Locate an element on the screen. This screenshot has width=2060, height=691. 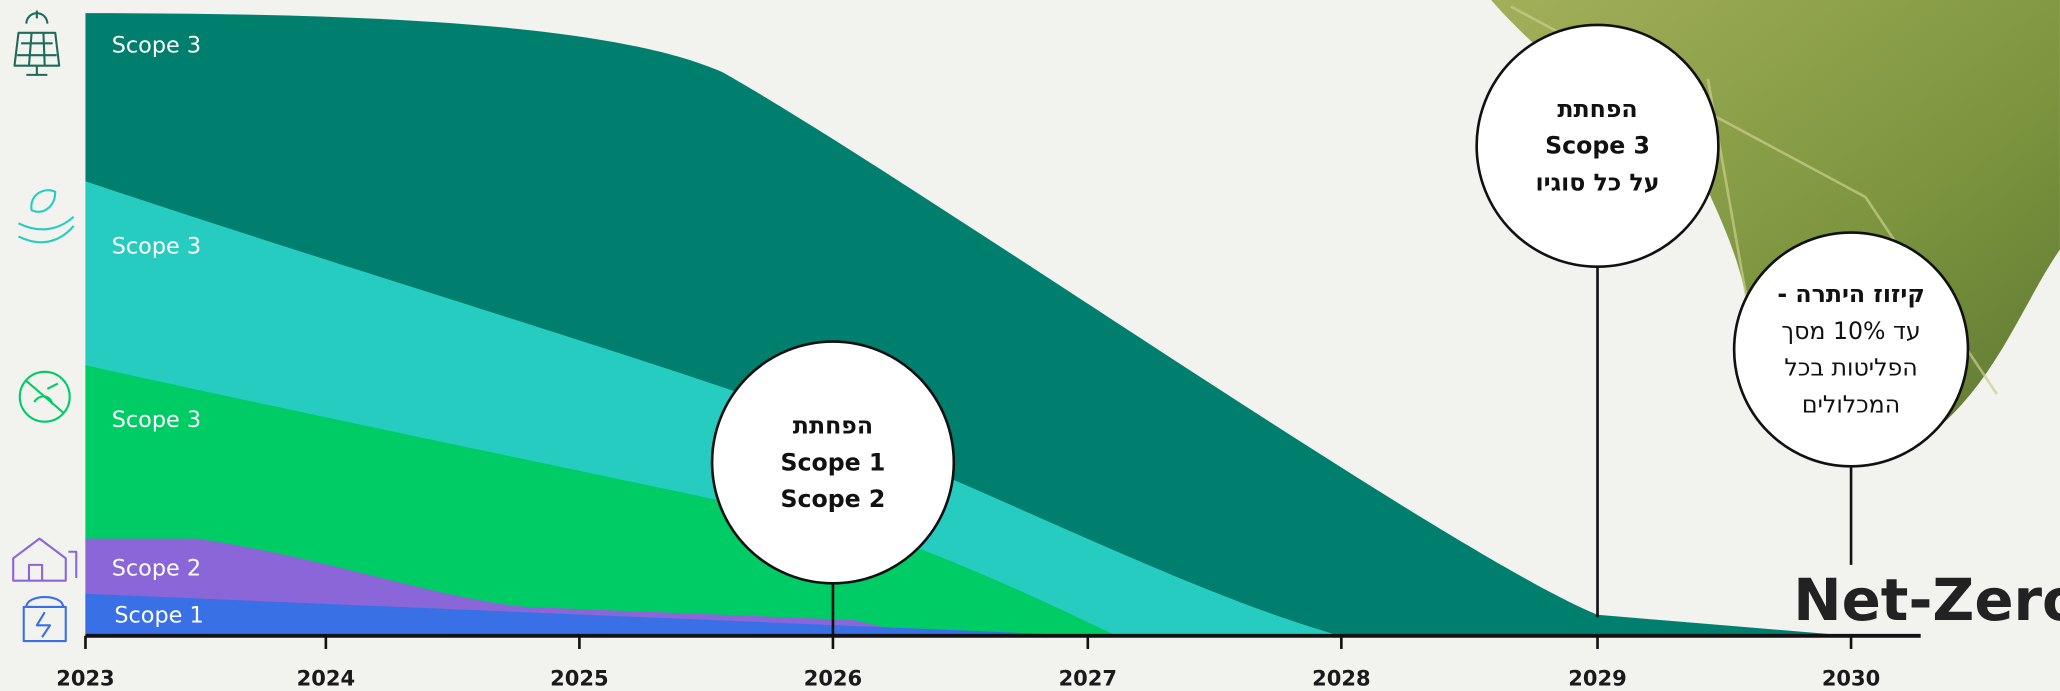
icons is located at coordinates (45, 326).